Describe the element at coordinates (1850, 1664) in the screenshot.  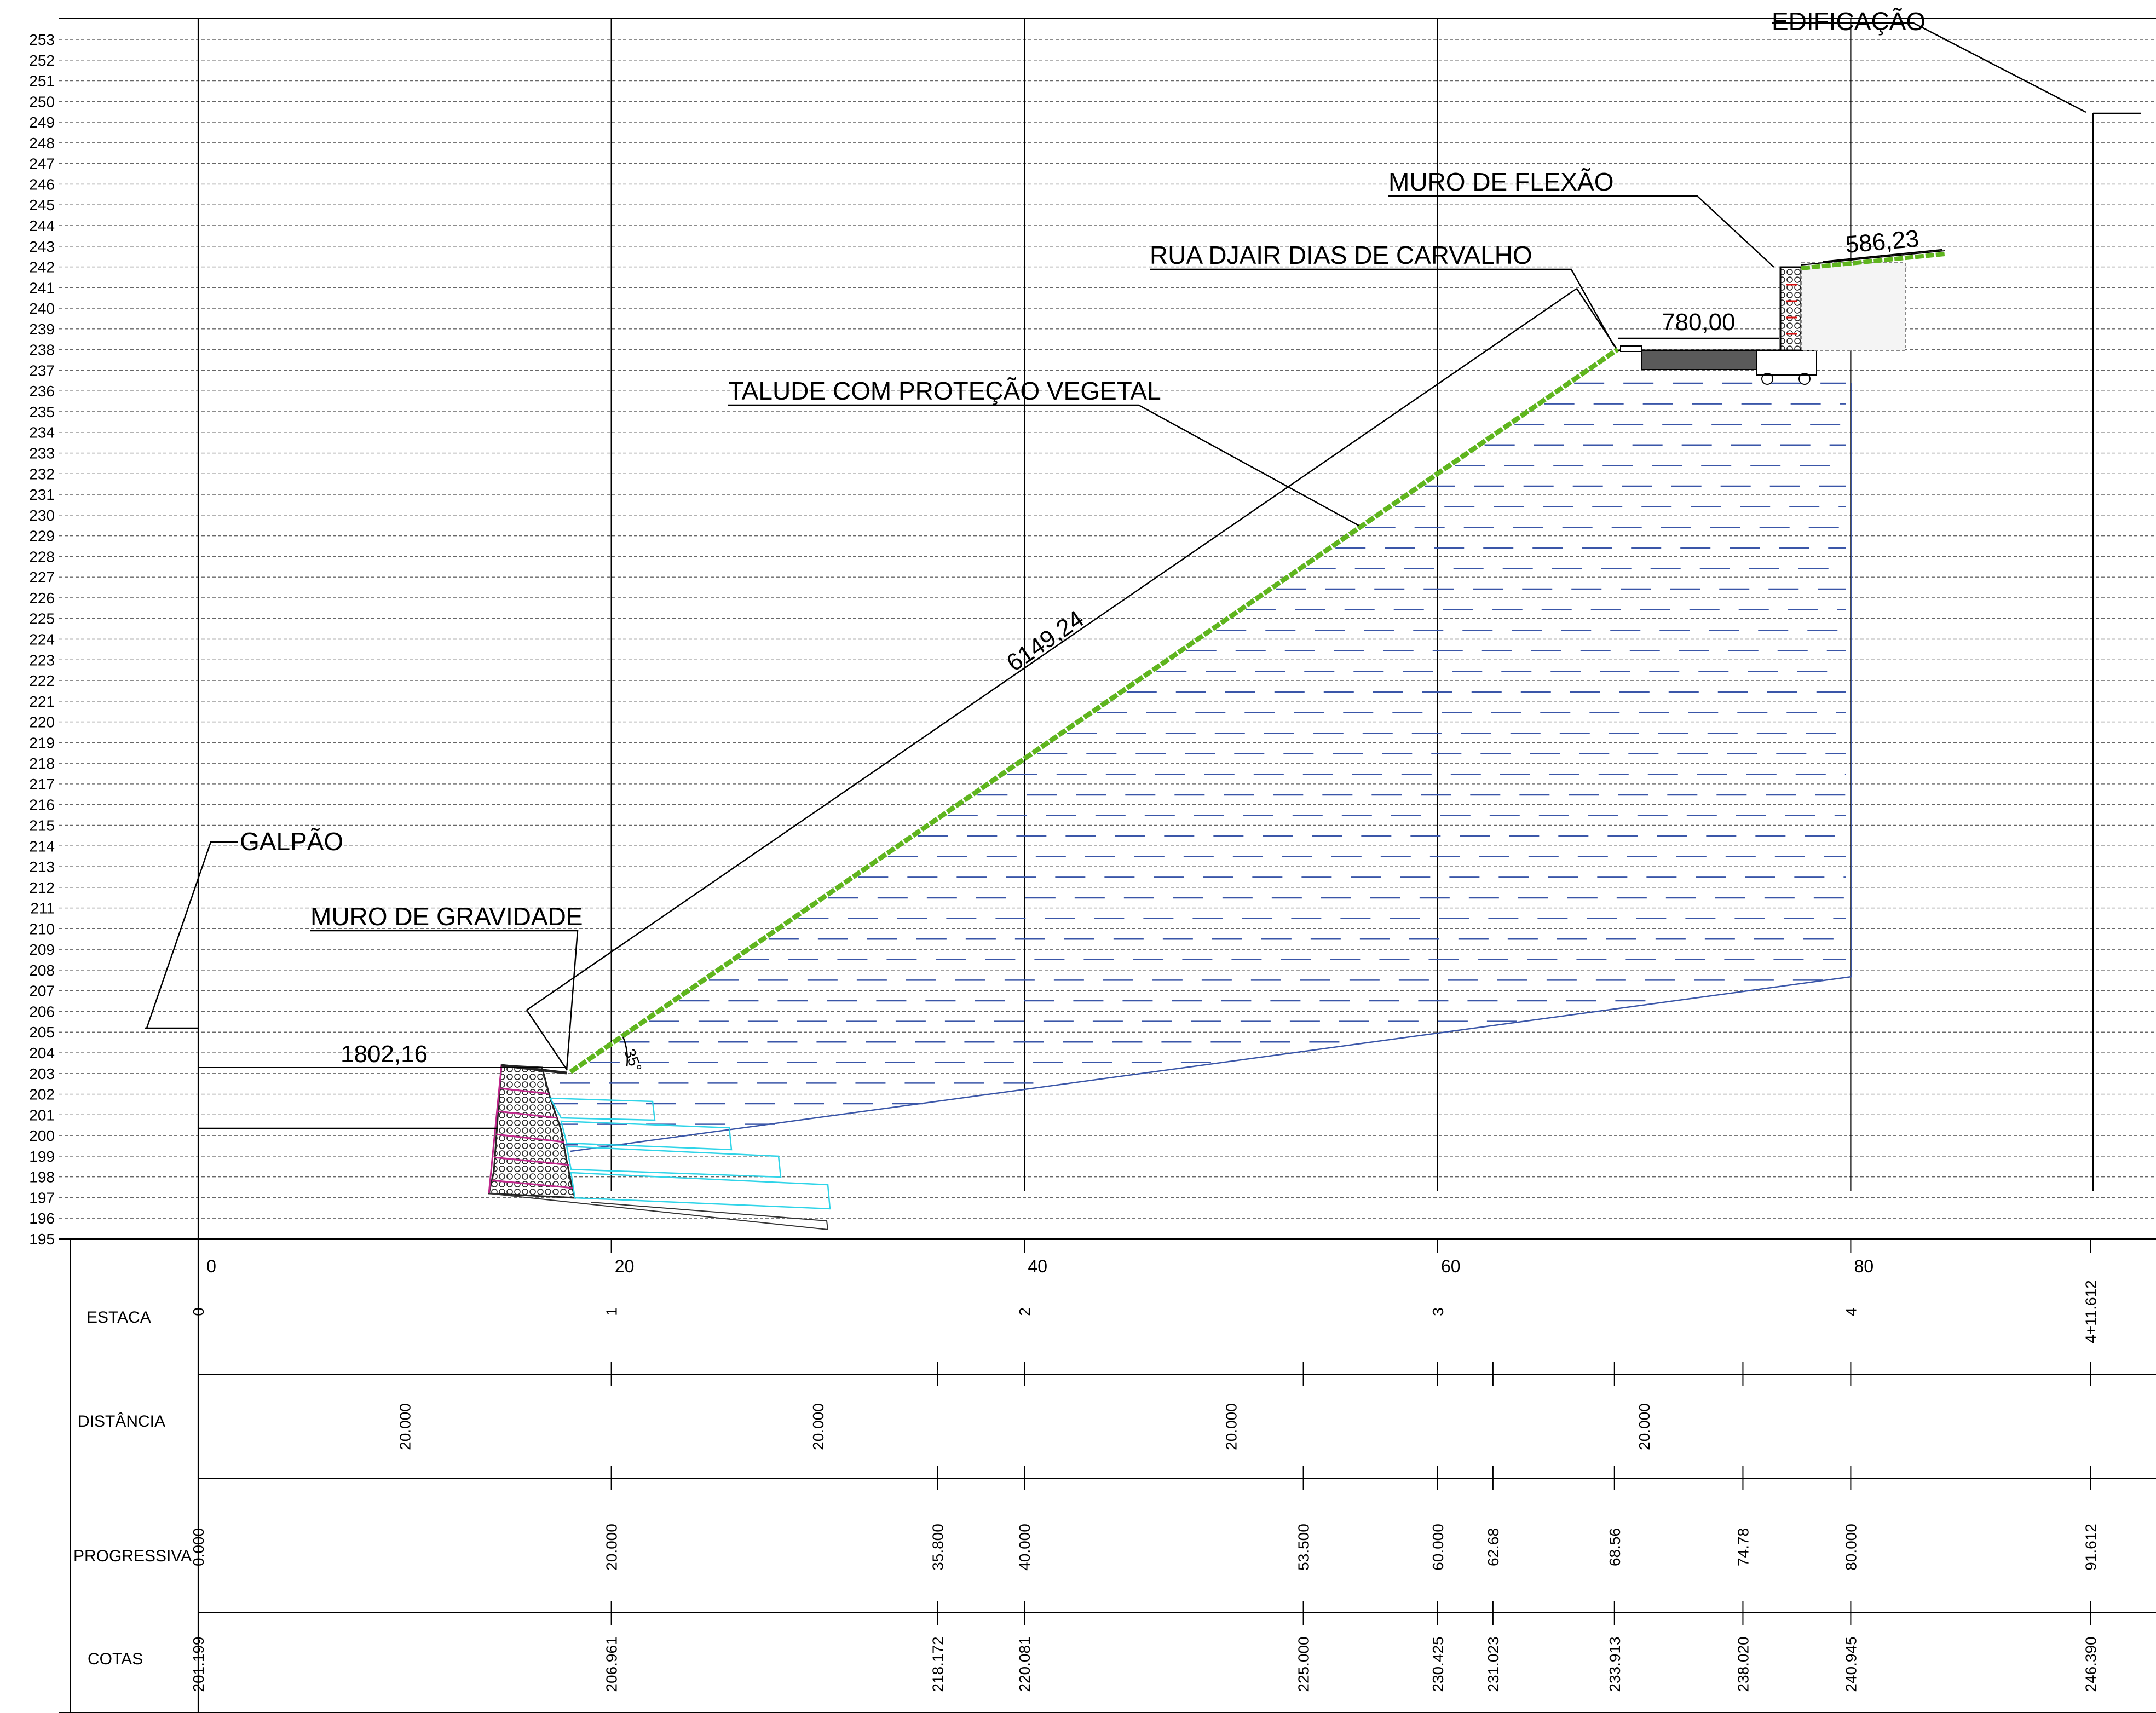
I see `cotas-value: 240.945` at that location.